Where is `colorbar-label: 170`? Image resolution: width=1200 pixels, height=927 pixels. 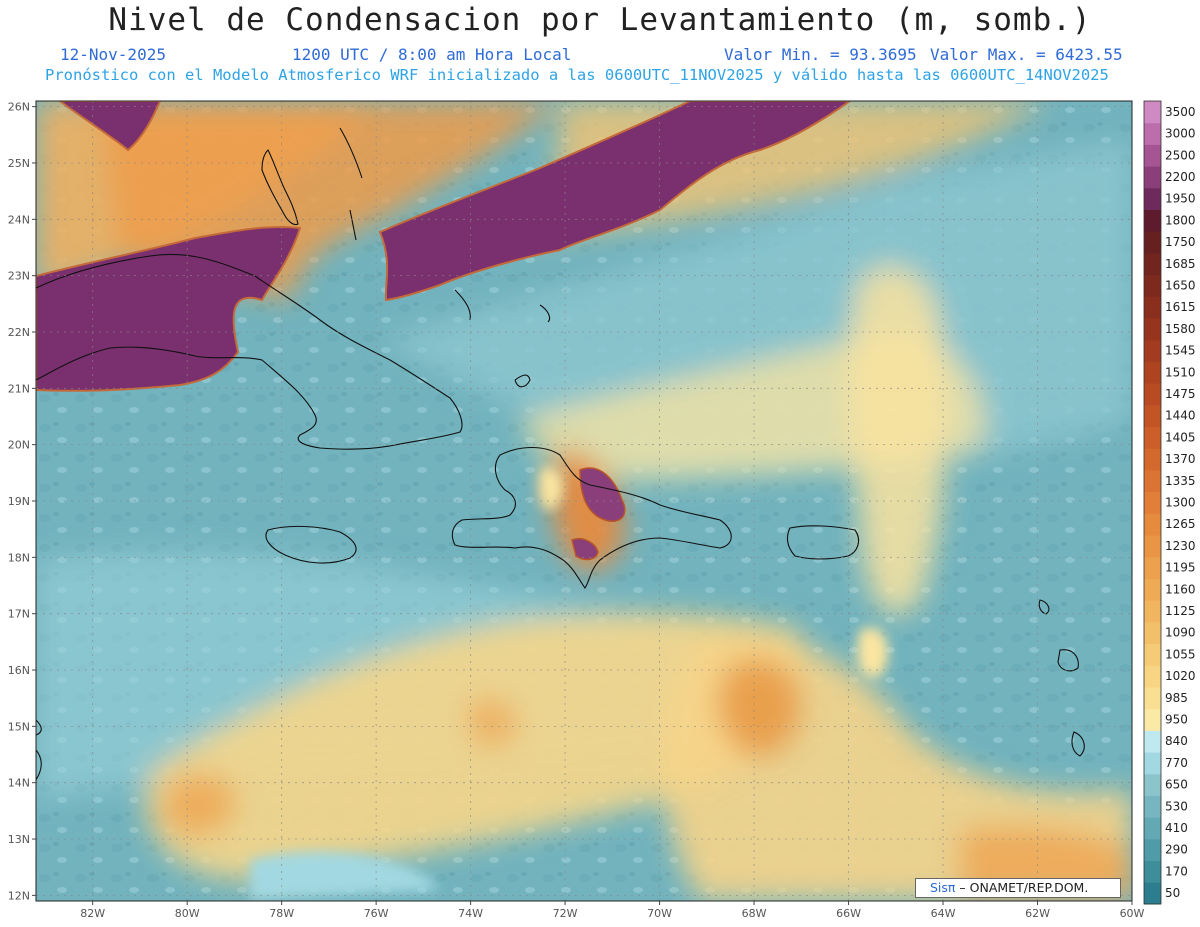 colorbar-label: 170 is located at coordinates (1176, 871).